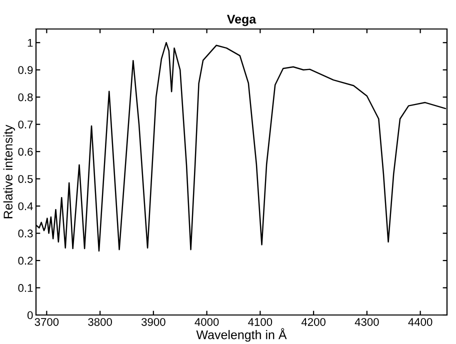  I want to click on x-tick-label: 4400, so click(420, 322).